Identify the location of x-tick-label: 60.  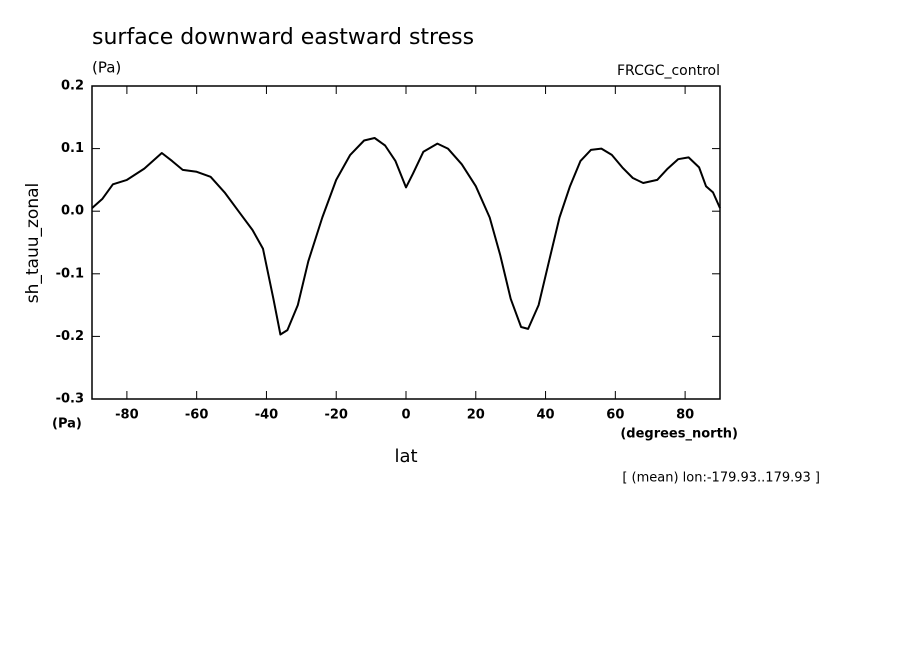
(615, 415).